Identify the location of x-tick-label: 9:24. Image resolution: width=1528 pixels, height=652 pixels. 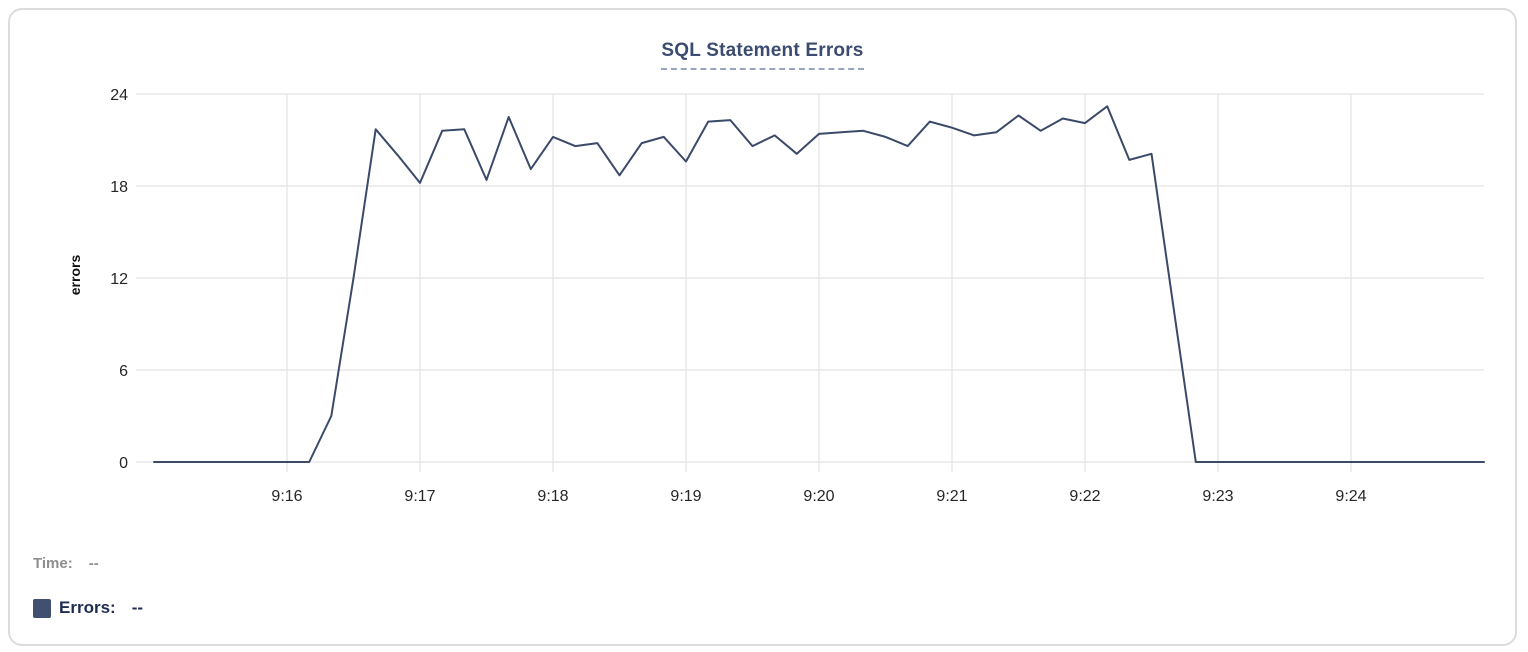
(1350, 496).